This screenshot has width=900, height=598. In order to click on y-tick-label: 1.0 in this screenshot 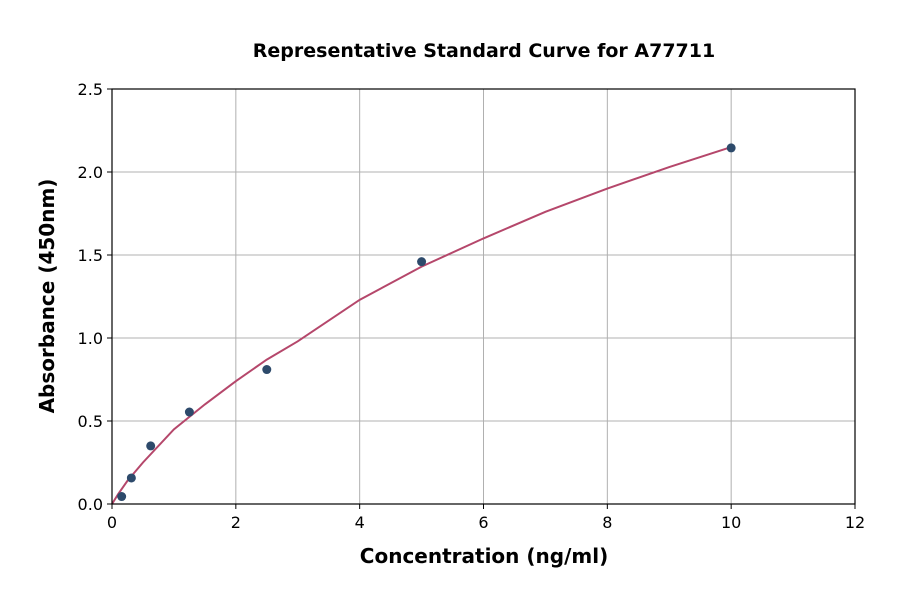, I will do `click(90, 338)`.